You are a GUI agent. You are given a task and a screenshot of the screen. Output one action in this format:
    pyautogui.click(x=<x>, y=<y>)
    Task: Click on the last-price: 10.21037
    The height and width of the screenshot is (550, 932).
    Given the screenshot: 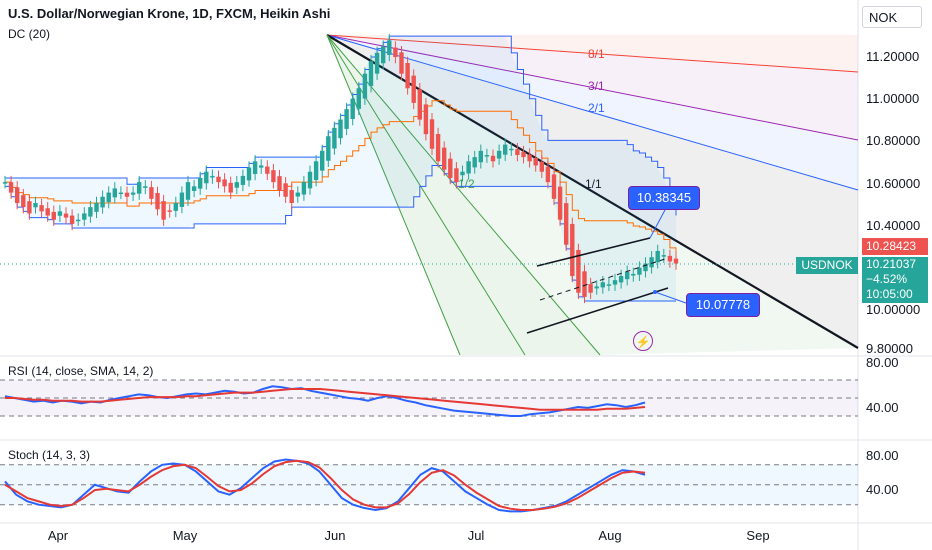 What is the action you would take?
    pyautogui.click(x=891, y=264)
    